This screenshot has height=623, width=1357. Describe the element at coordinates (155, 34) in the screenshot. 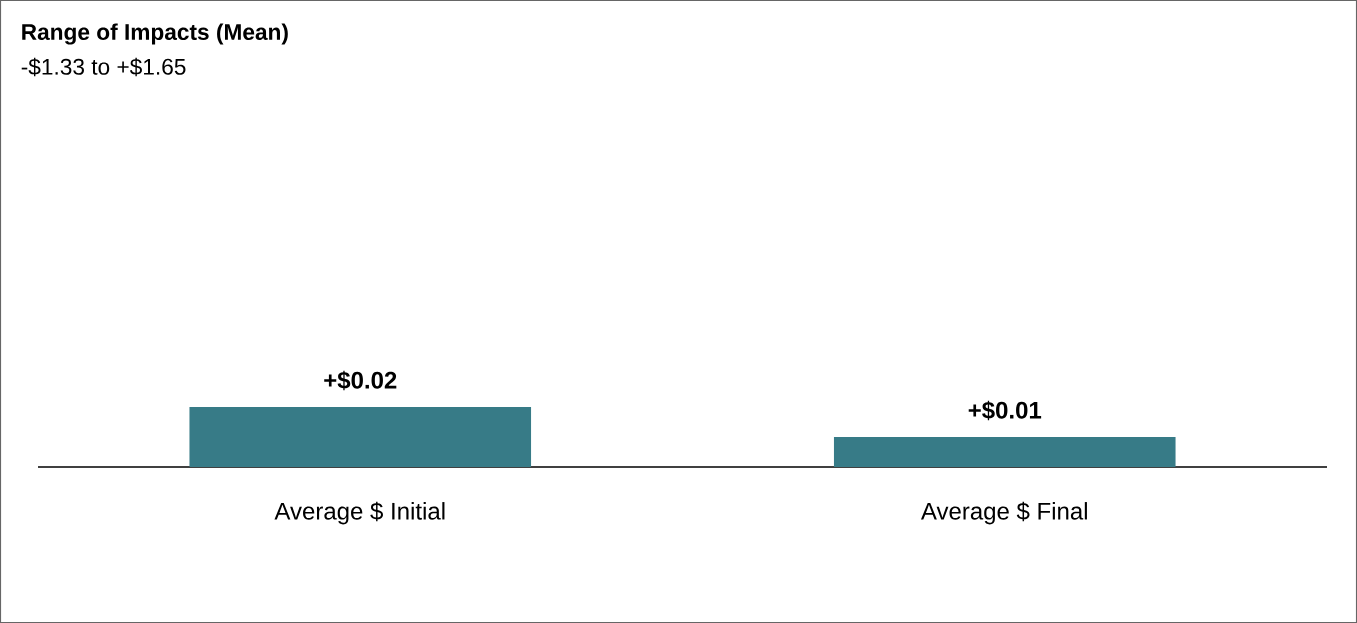

I see `chart-title: Range of Impacts (Mean)` at that location.